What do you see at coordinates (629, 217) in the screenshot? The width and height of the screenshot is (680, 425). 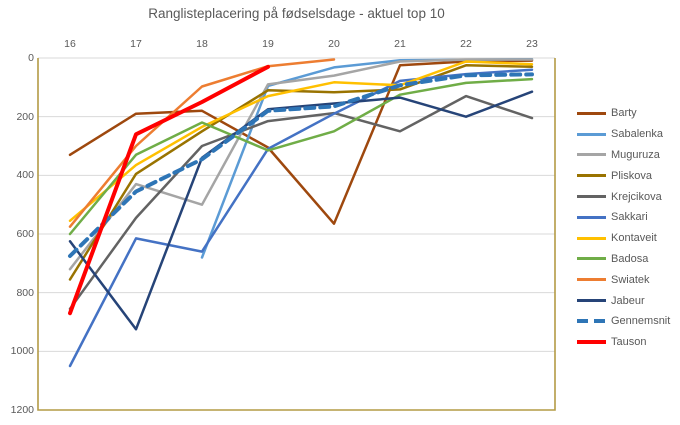 I see `legend-label: Sakkari` at bounding box center [629, 217].